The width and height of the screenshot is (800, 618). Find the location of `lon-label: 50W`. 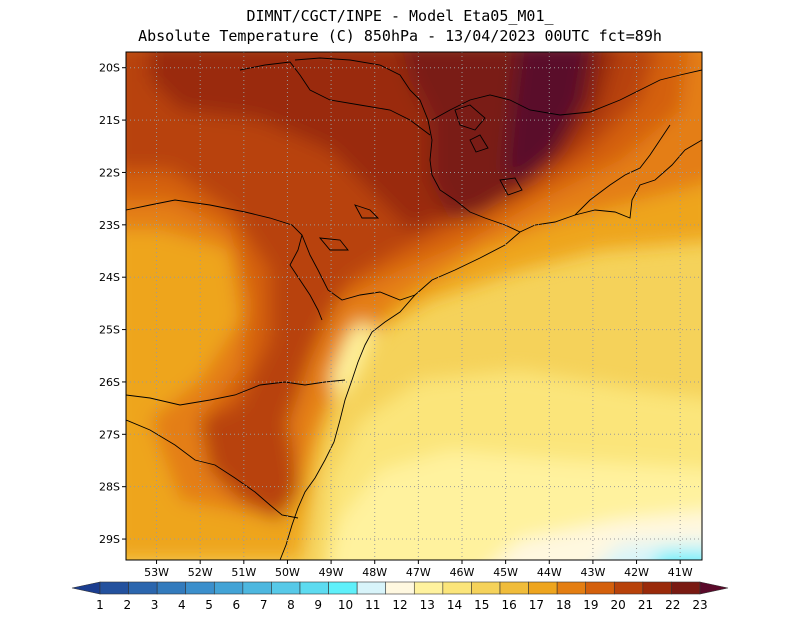

lon-label: 50W is located at coordinates (287, 572).